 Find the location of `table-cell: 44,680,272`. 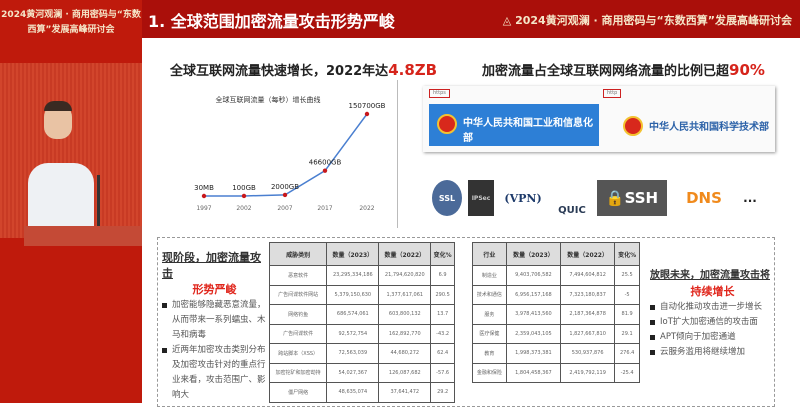

table-cell: 44,680,272 is located at coordinates (405, 353).